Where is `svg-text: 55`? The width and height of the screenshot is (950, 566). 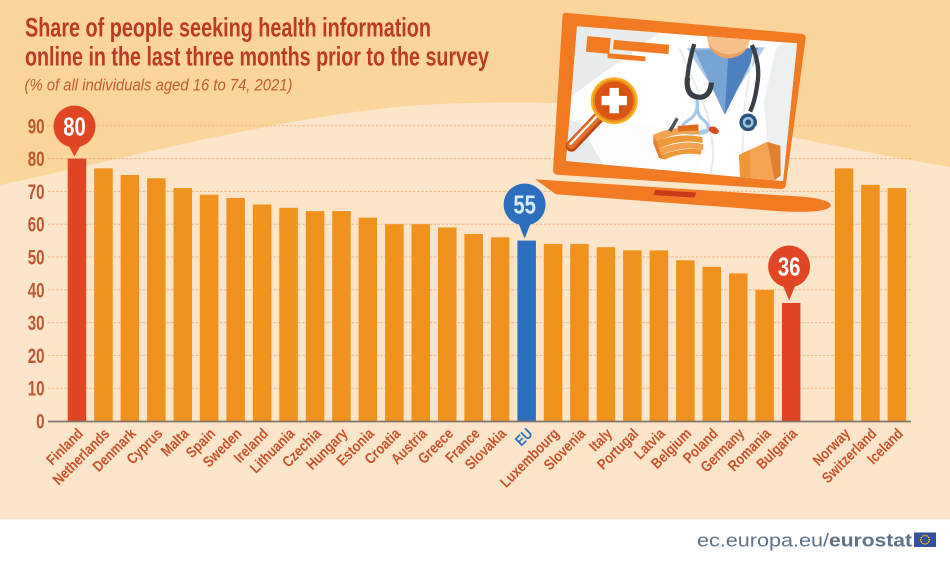 svg-text: 55 is located at coordinates (524, 204).